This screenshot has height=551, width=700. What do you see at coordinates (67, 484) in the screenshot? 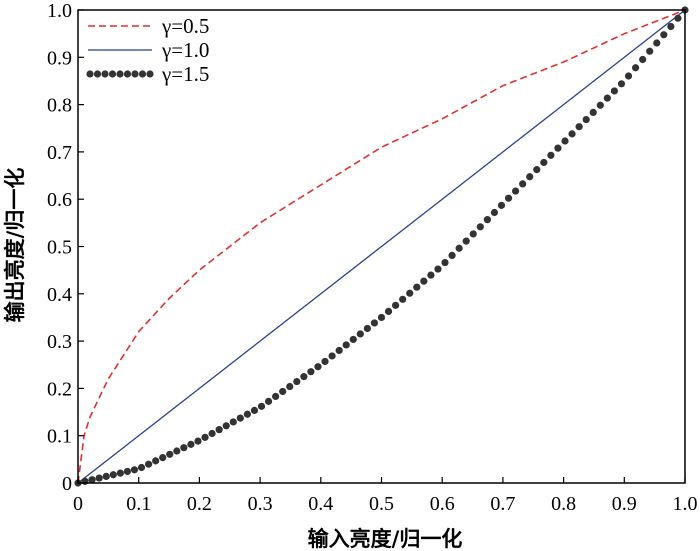
I see `y-tick-label: 0` at bounding box center [67, 484].